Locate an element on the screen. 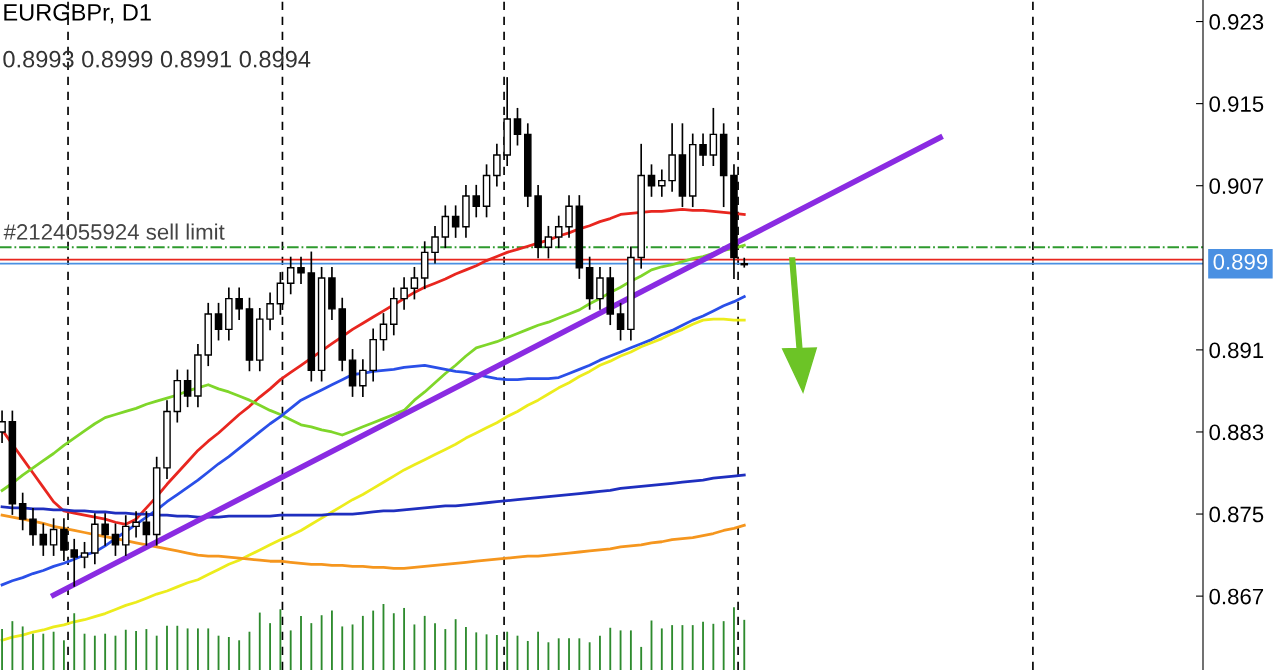 The image size is (1280, 670). y-tick-label: 0.923 is located at coordinates (1236, 22).